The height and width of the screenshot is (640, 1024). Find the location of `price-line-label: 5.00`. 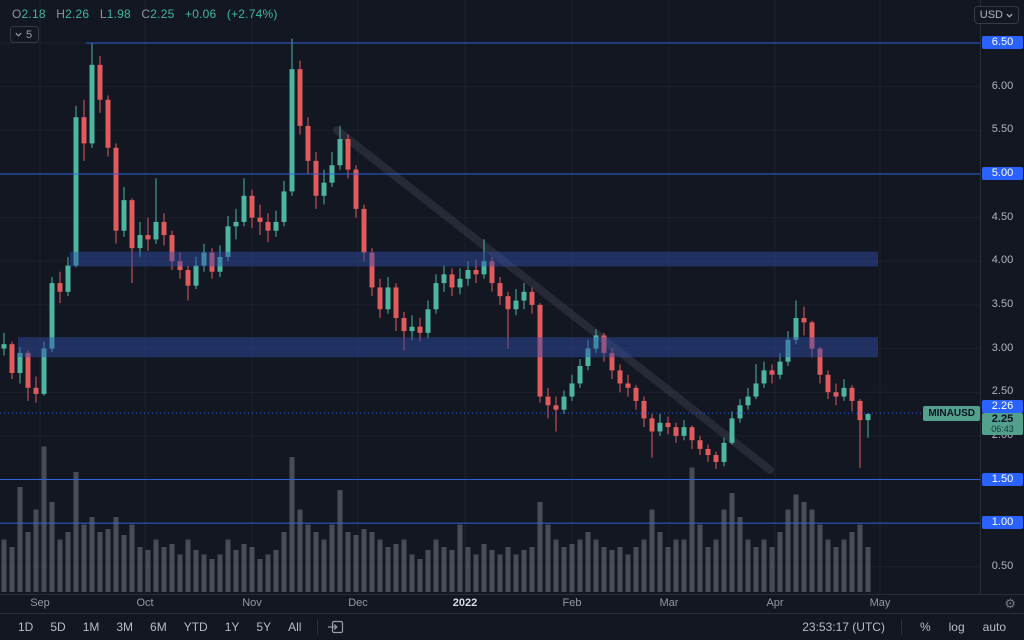

price-line-label: 5.00 is located at coordinates (1002, 173).